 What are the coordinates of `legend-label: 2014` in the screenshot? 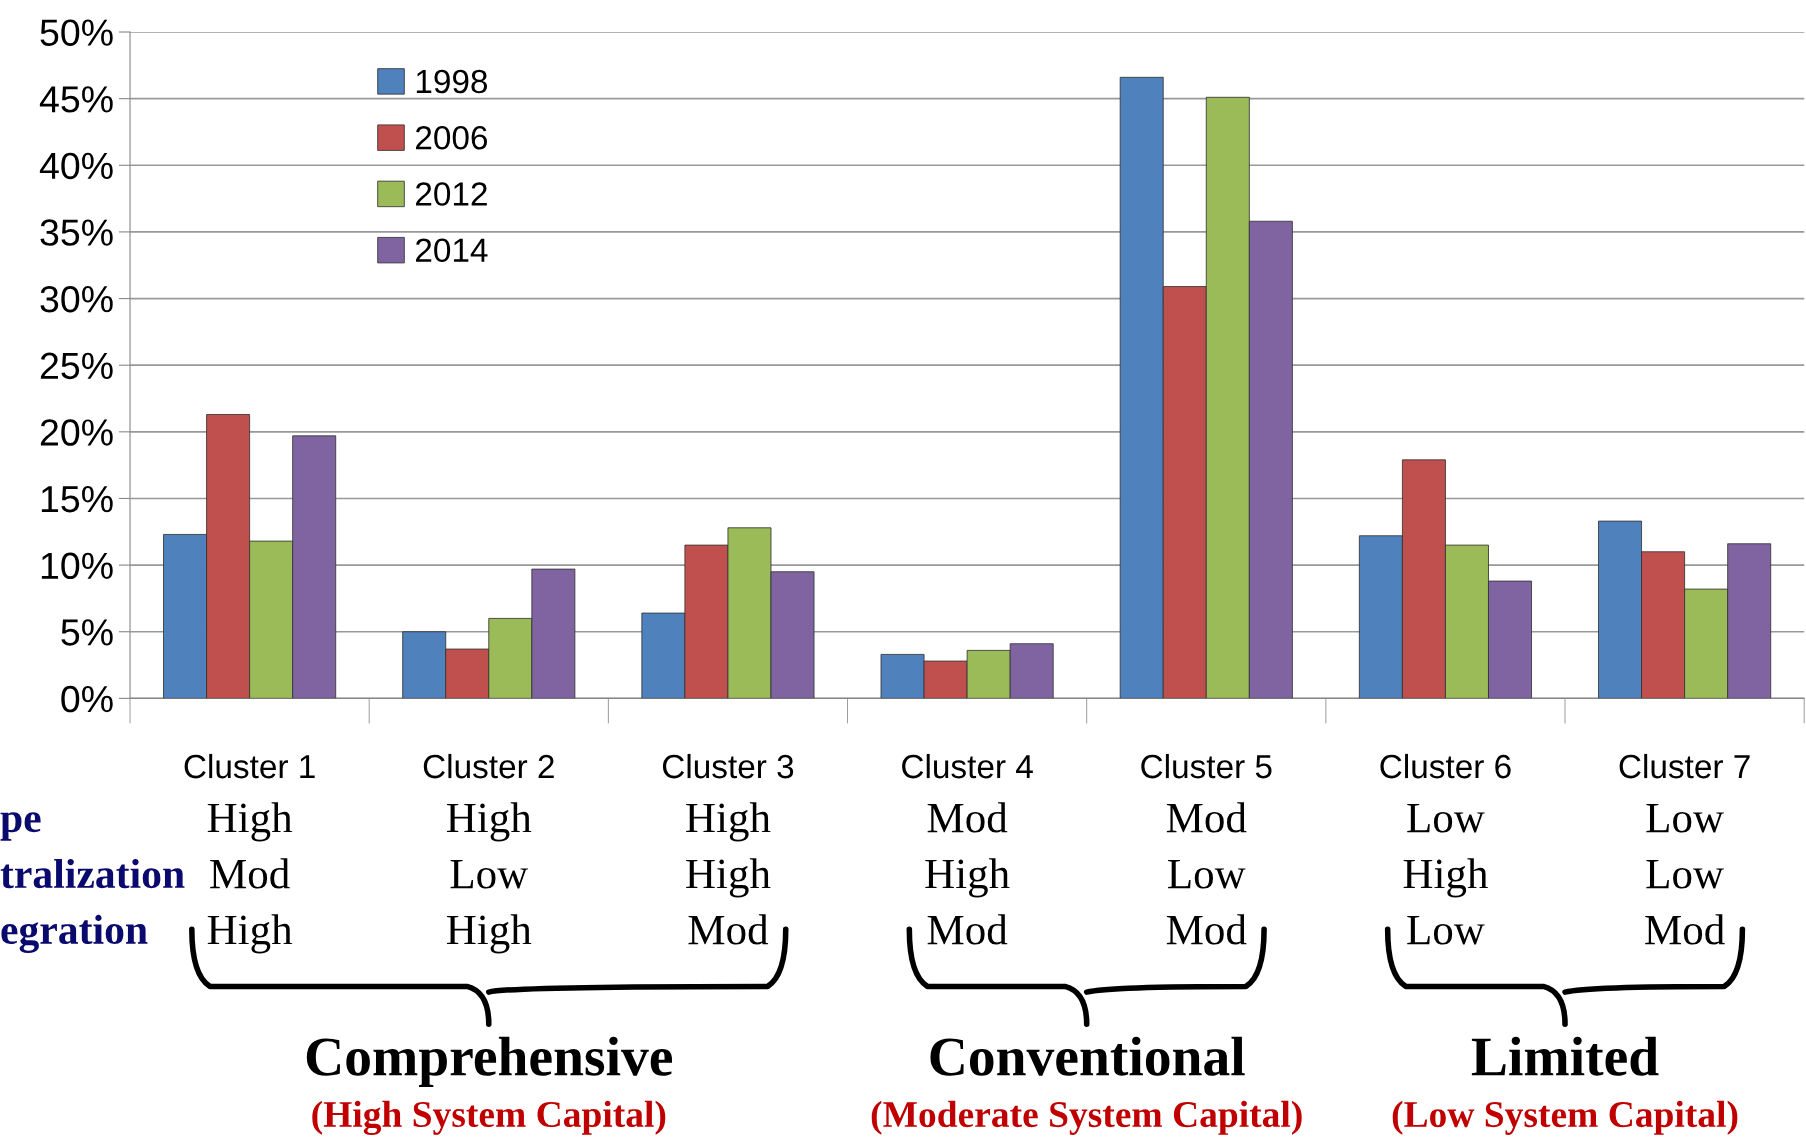 It's located at (452, 250).